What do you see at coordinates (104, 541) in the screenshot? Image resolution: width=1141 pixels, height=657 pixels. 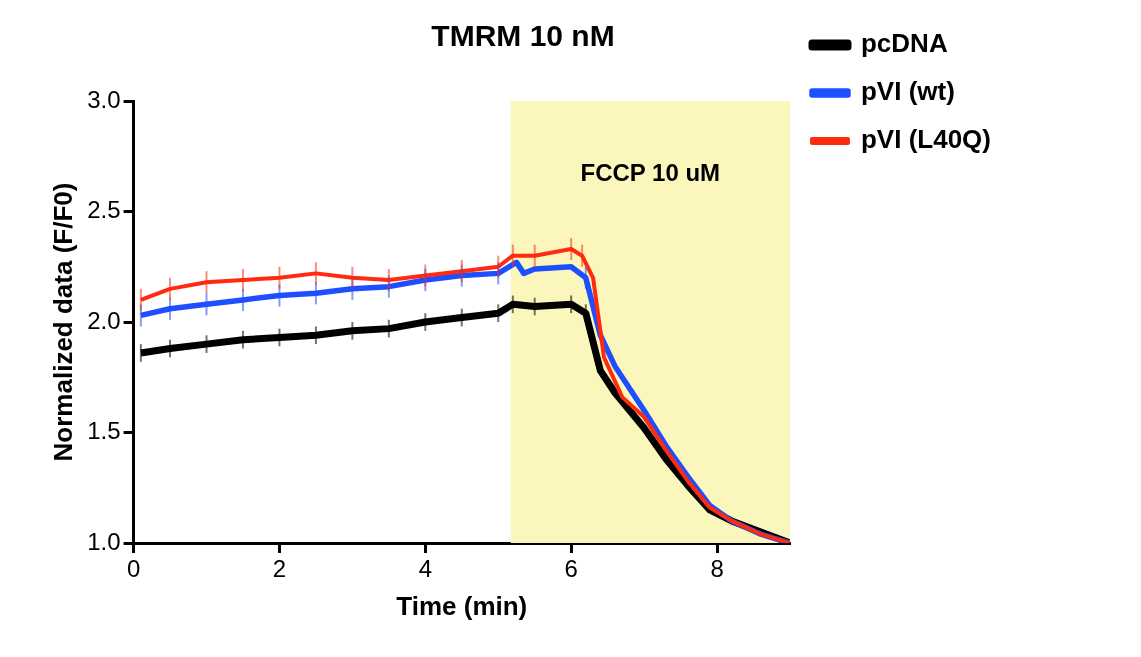 I see `y-tick-label: 1.0` at bounding box center [104, 541].